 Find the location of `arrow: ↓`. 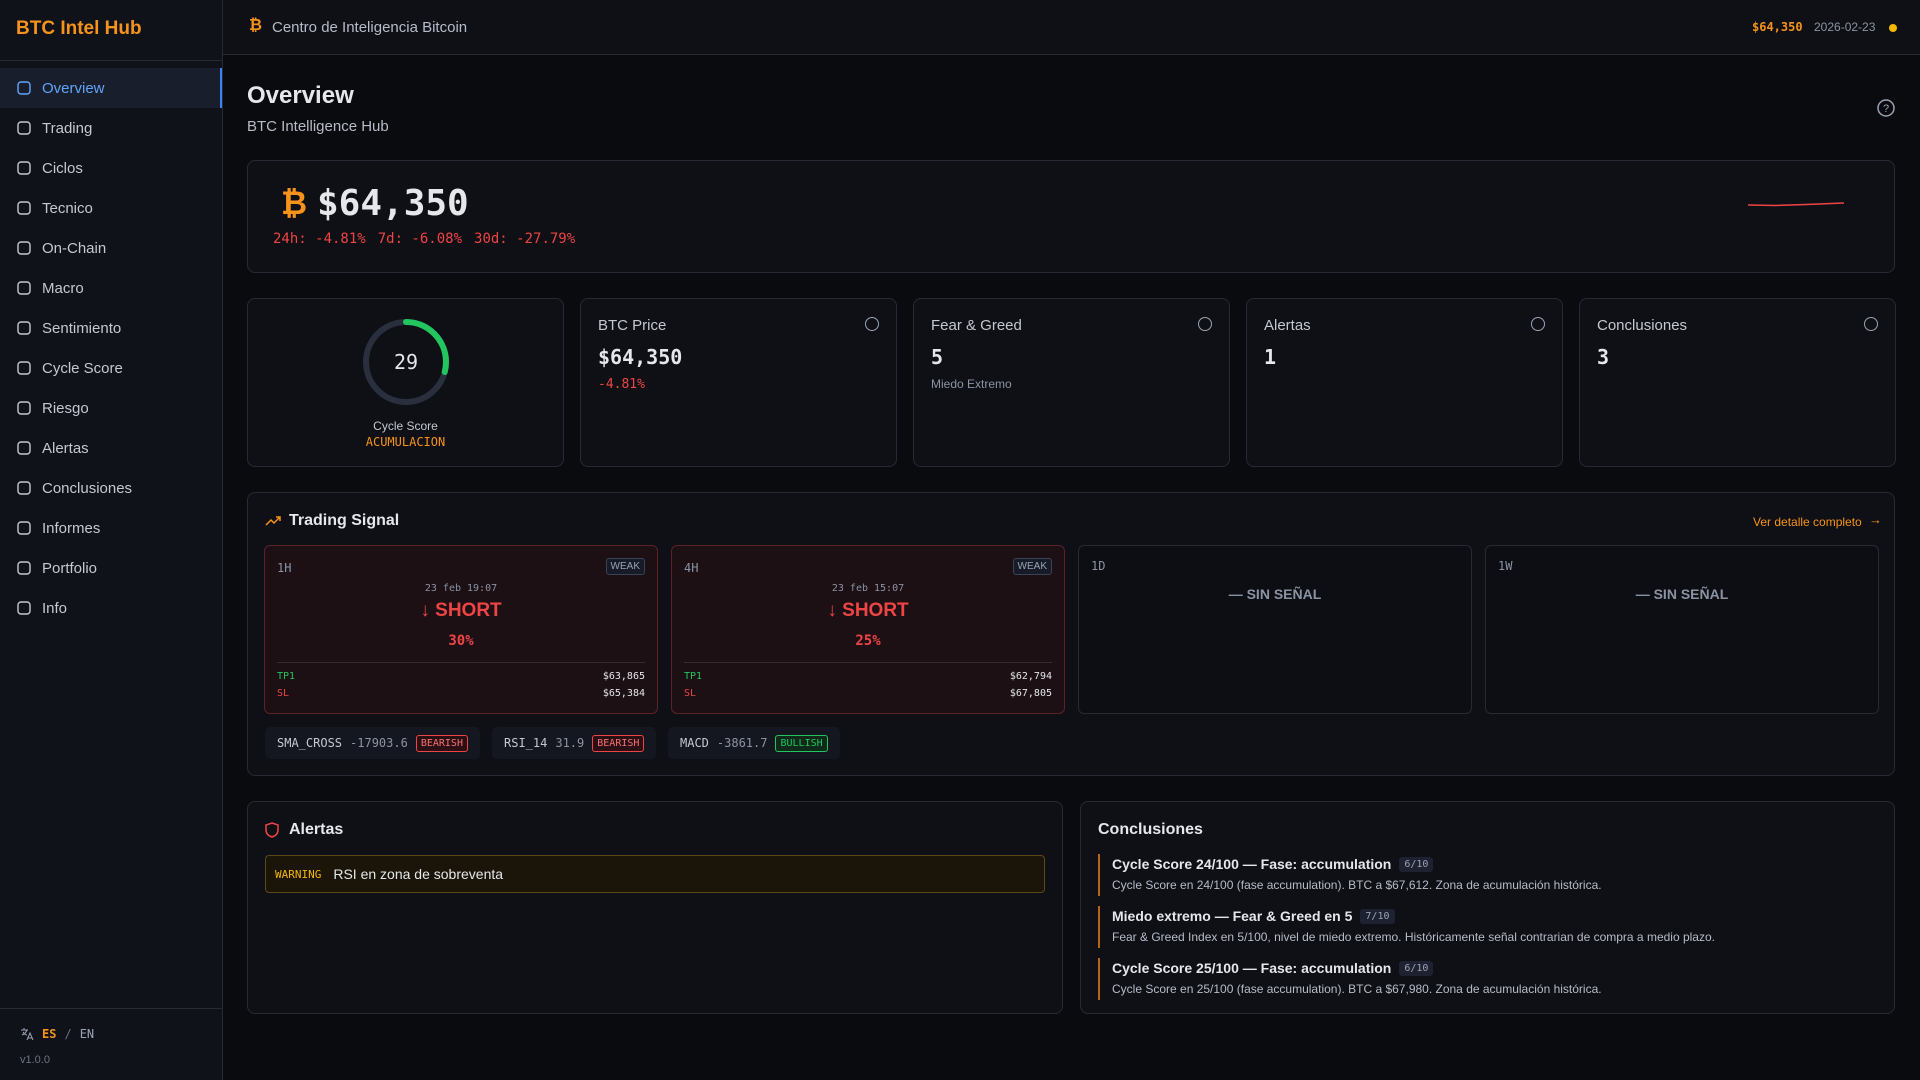

arrow: ↓ is located at coordinates (428, 610).